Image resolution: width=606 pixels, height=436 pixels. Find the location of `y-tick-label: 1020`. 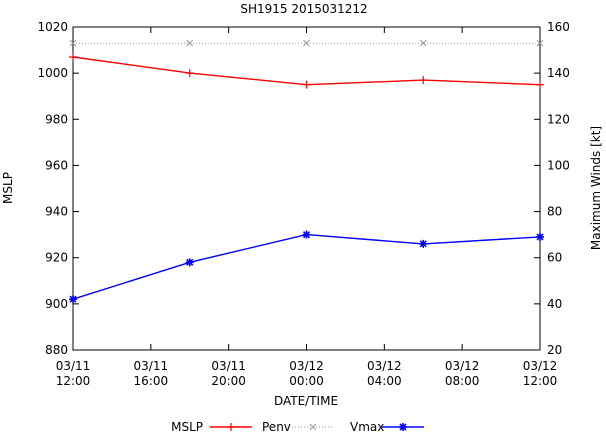

y-tick-label: 1020 is located at coordinates (52, 27).